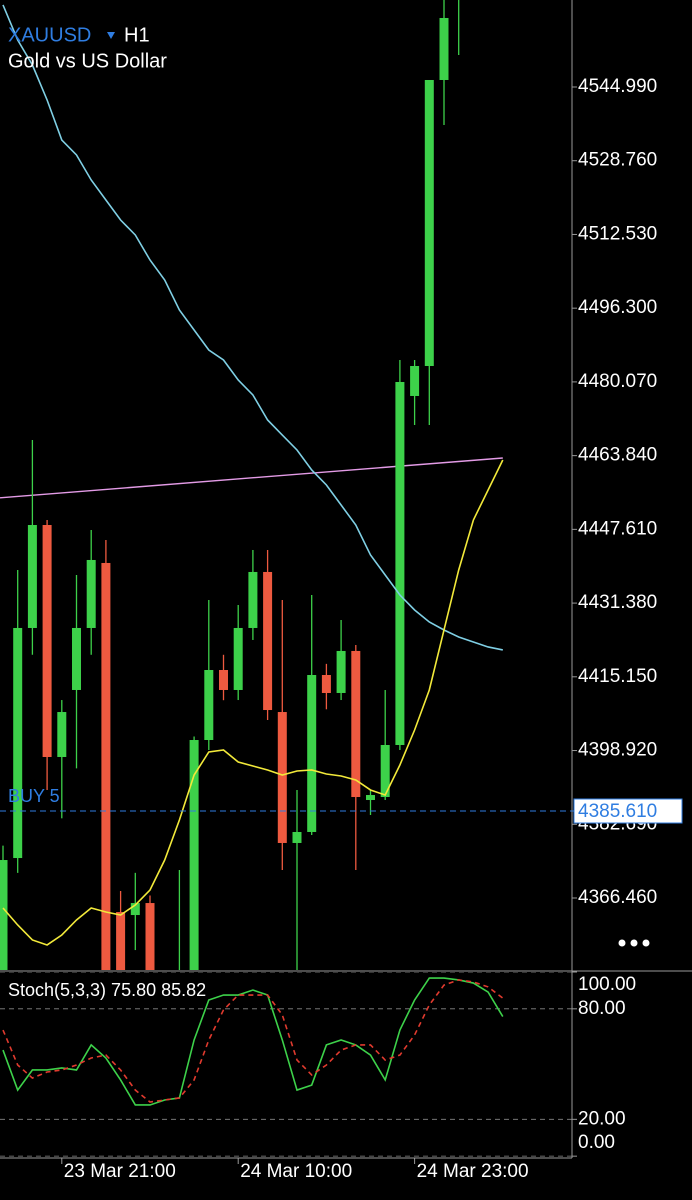 This screenshot has width=692, height=1200. I want to click on y-tick-label: 100.00, so click(607, 984).